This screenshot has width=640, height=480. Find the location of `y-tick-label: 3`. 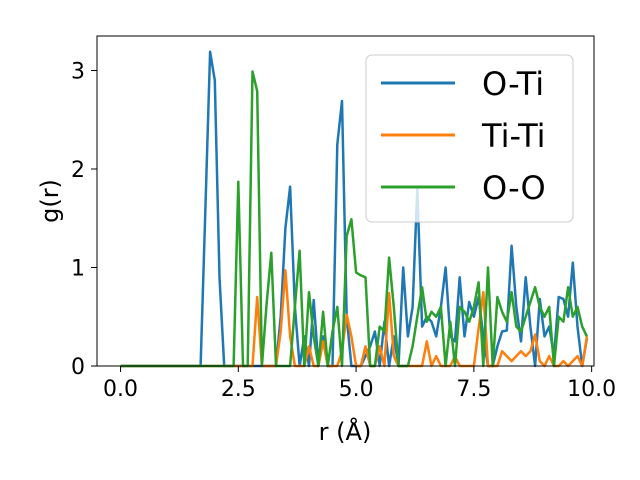

y-tick-label: 3 is located at coordinates (78, 71).